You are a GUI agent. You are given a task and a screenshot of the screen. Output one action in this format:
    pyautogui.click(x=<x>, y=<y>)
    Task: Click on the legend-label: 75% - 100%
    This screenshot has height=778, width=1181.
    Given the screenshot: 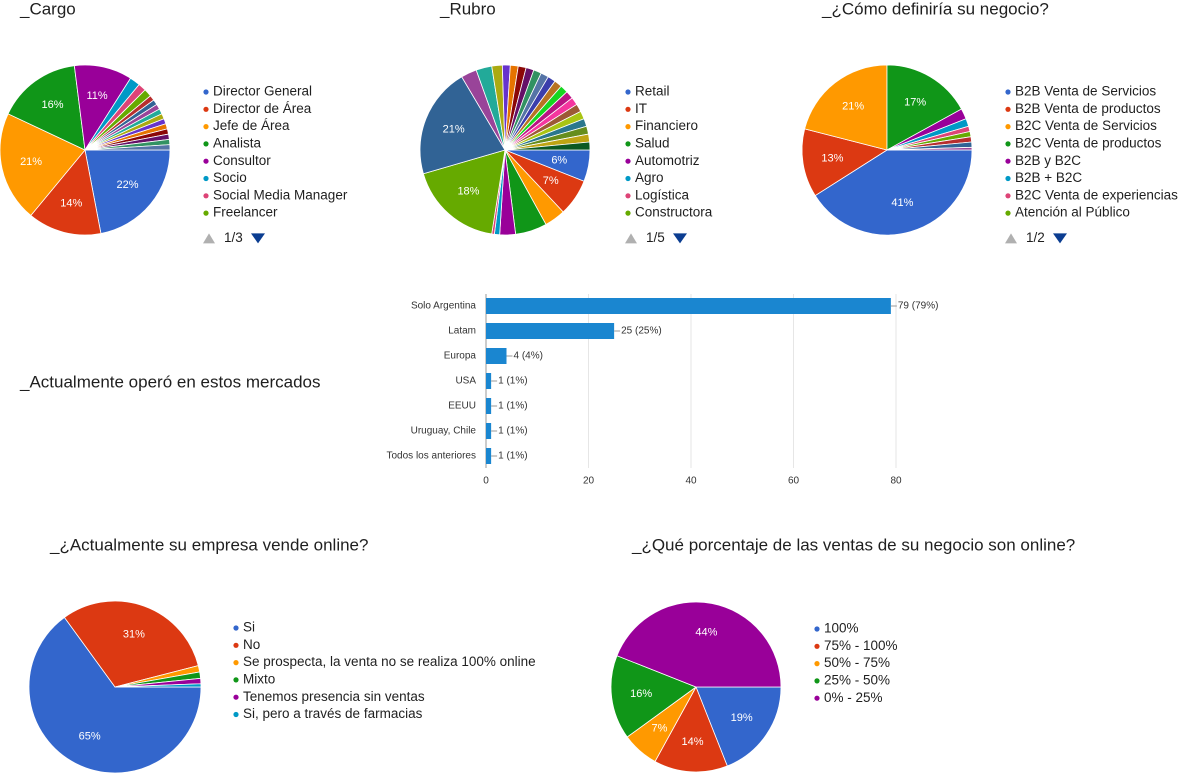 What is the action you would take?
    pyautogui.click(x=861, y=645)
    